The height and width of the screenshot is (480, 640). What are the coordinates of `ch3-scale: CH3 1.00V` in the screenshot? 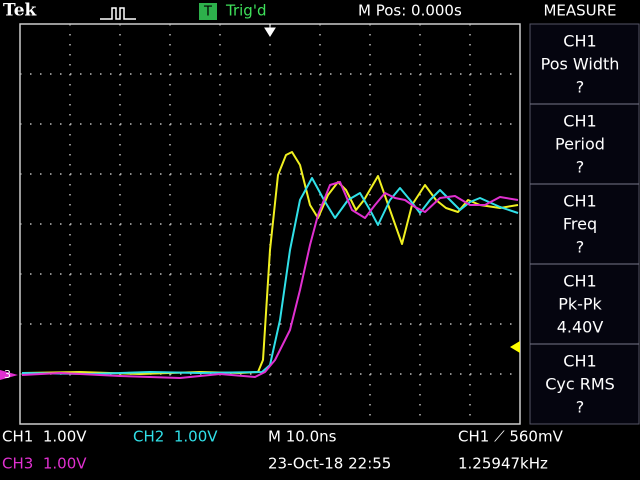 It's located at (44, 464).